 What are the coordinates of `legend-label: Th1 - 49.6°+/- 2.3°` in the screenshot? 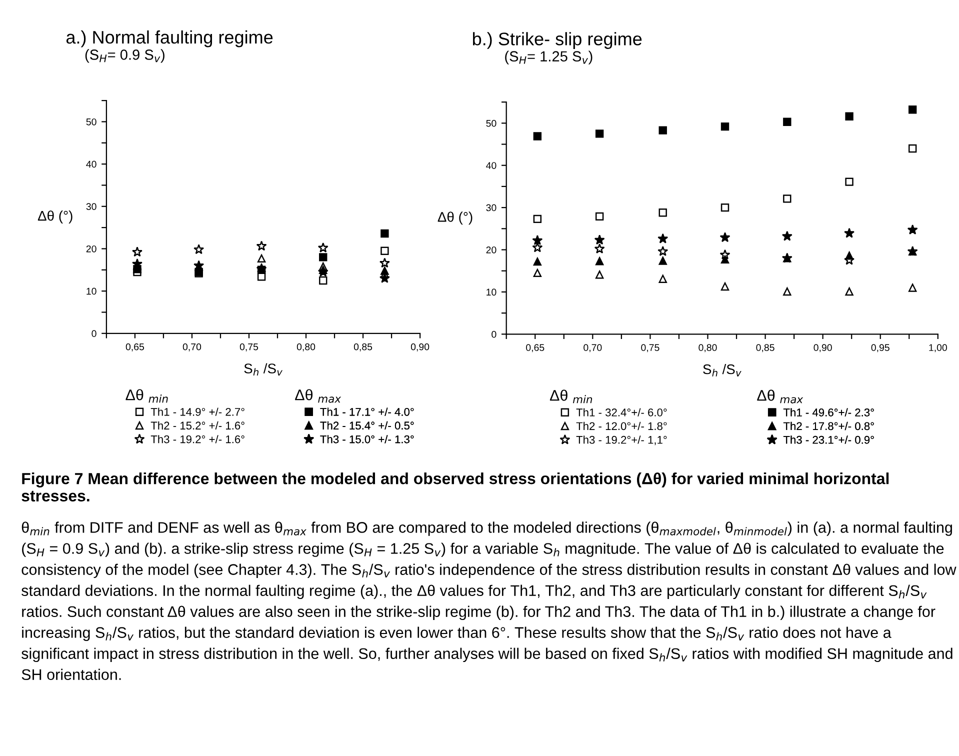 It's located at (828, 412).